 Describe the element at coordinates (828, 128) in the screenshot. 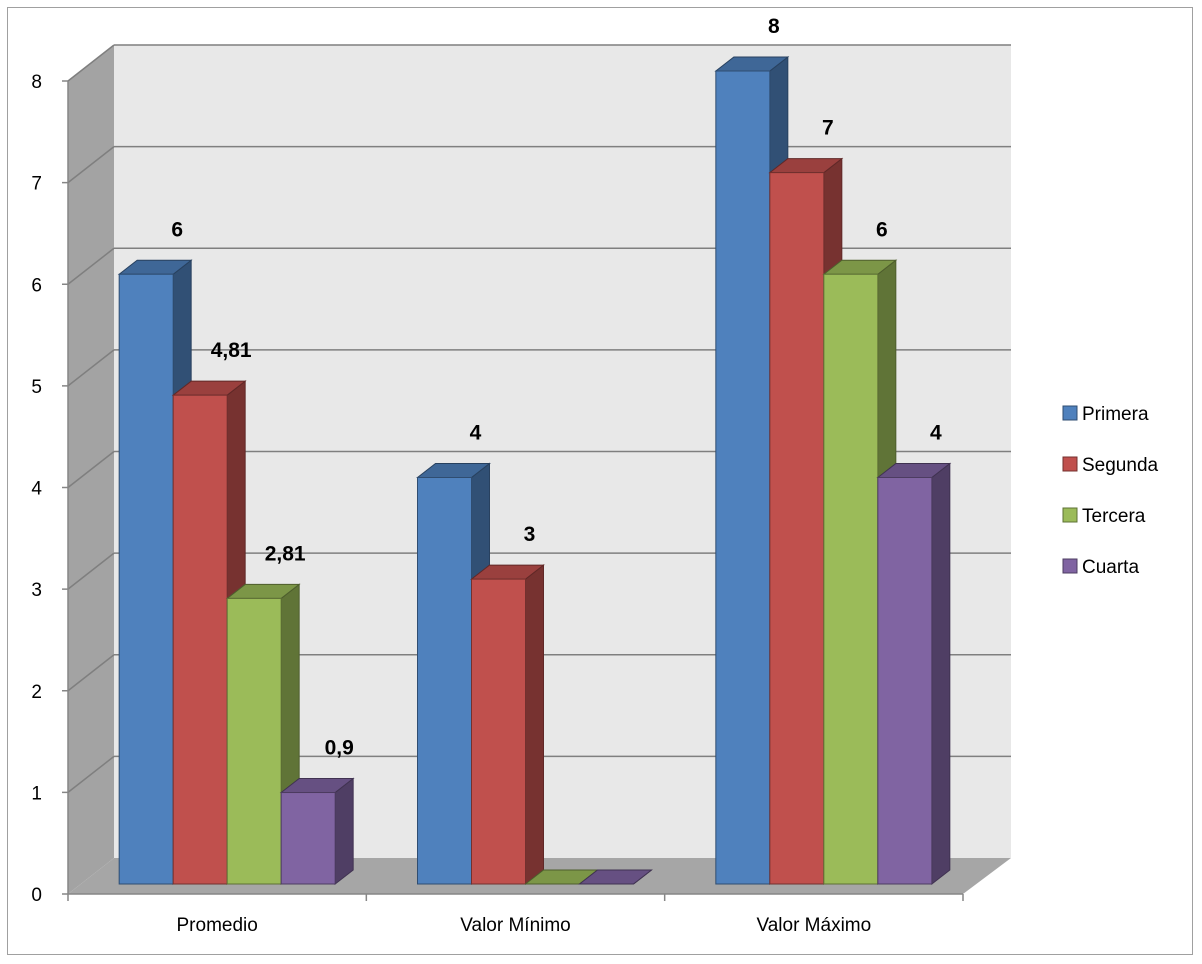

I see `data-label: 7` at that location.